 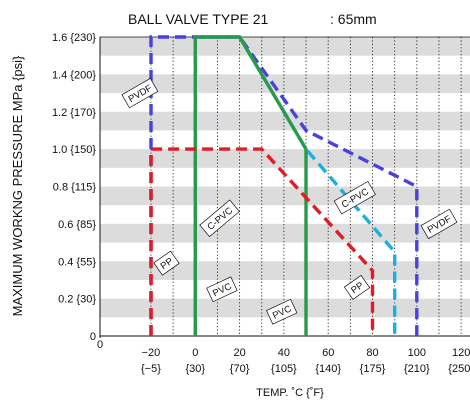 I want to click on chart-subtitle: : 65mm, so click(x=353, y=19).